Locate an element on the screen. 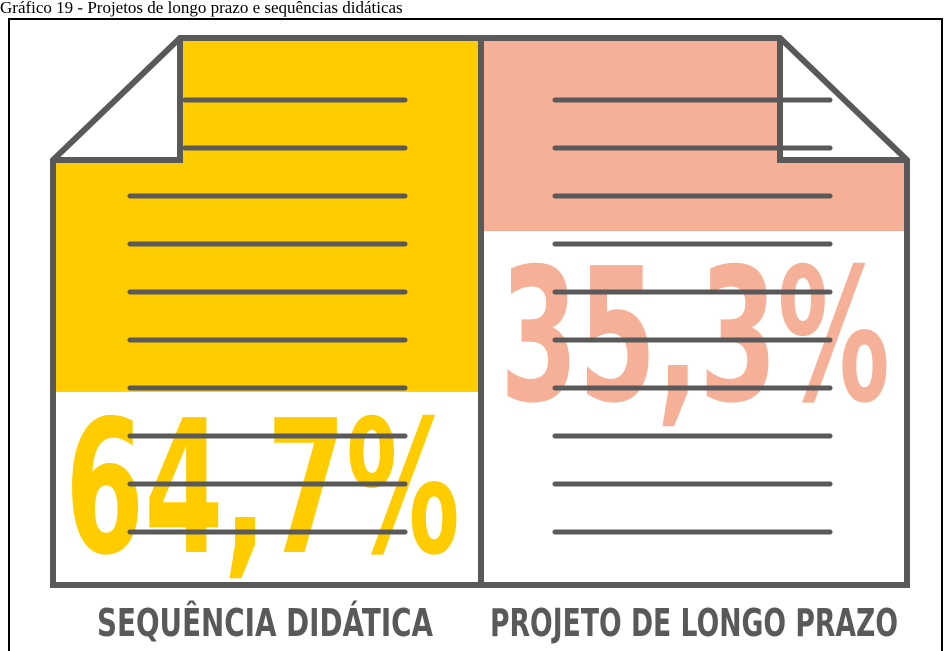  category-label: SEQUÊNCIA DIDÁTICA is located at coordinates (265, 623).